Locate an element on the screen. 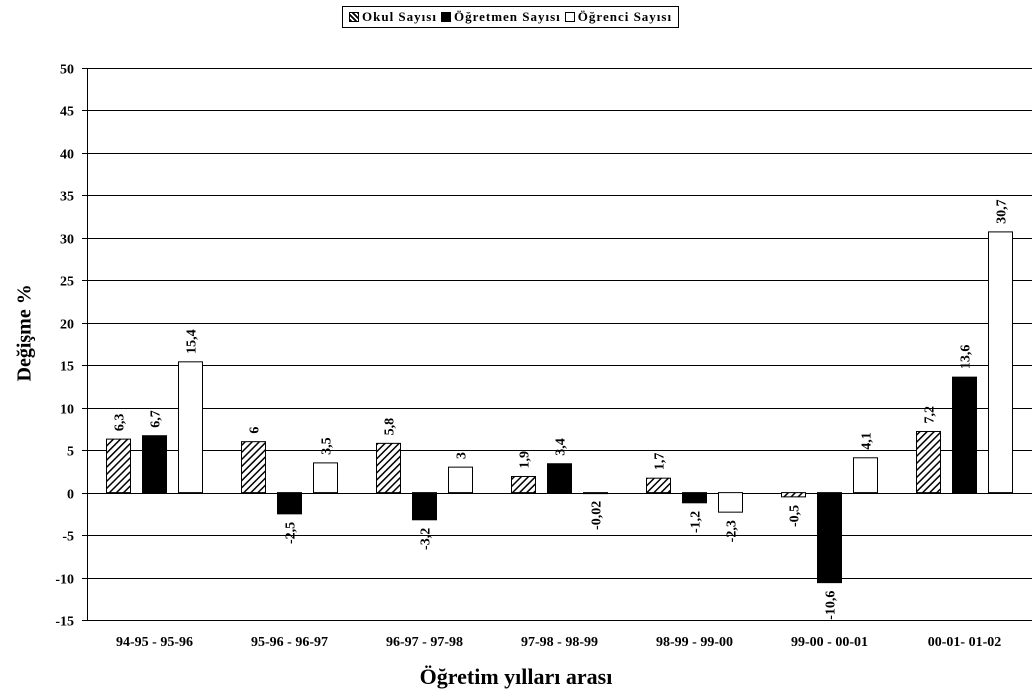 The height and width of the screenshot is (699, 1032). black-swatch-icon is located at coordinates (445, 17).